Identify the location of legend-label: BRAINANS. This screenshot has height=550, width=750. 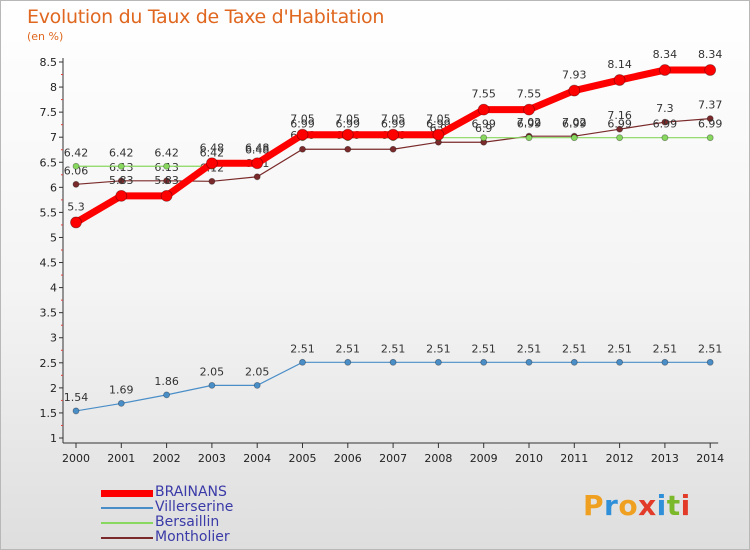
(191, 492).